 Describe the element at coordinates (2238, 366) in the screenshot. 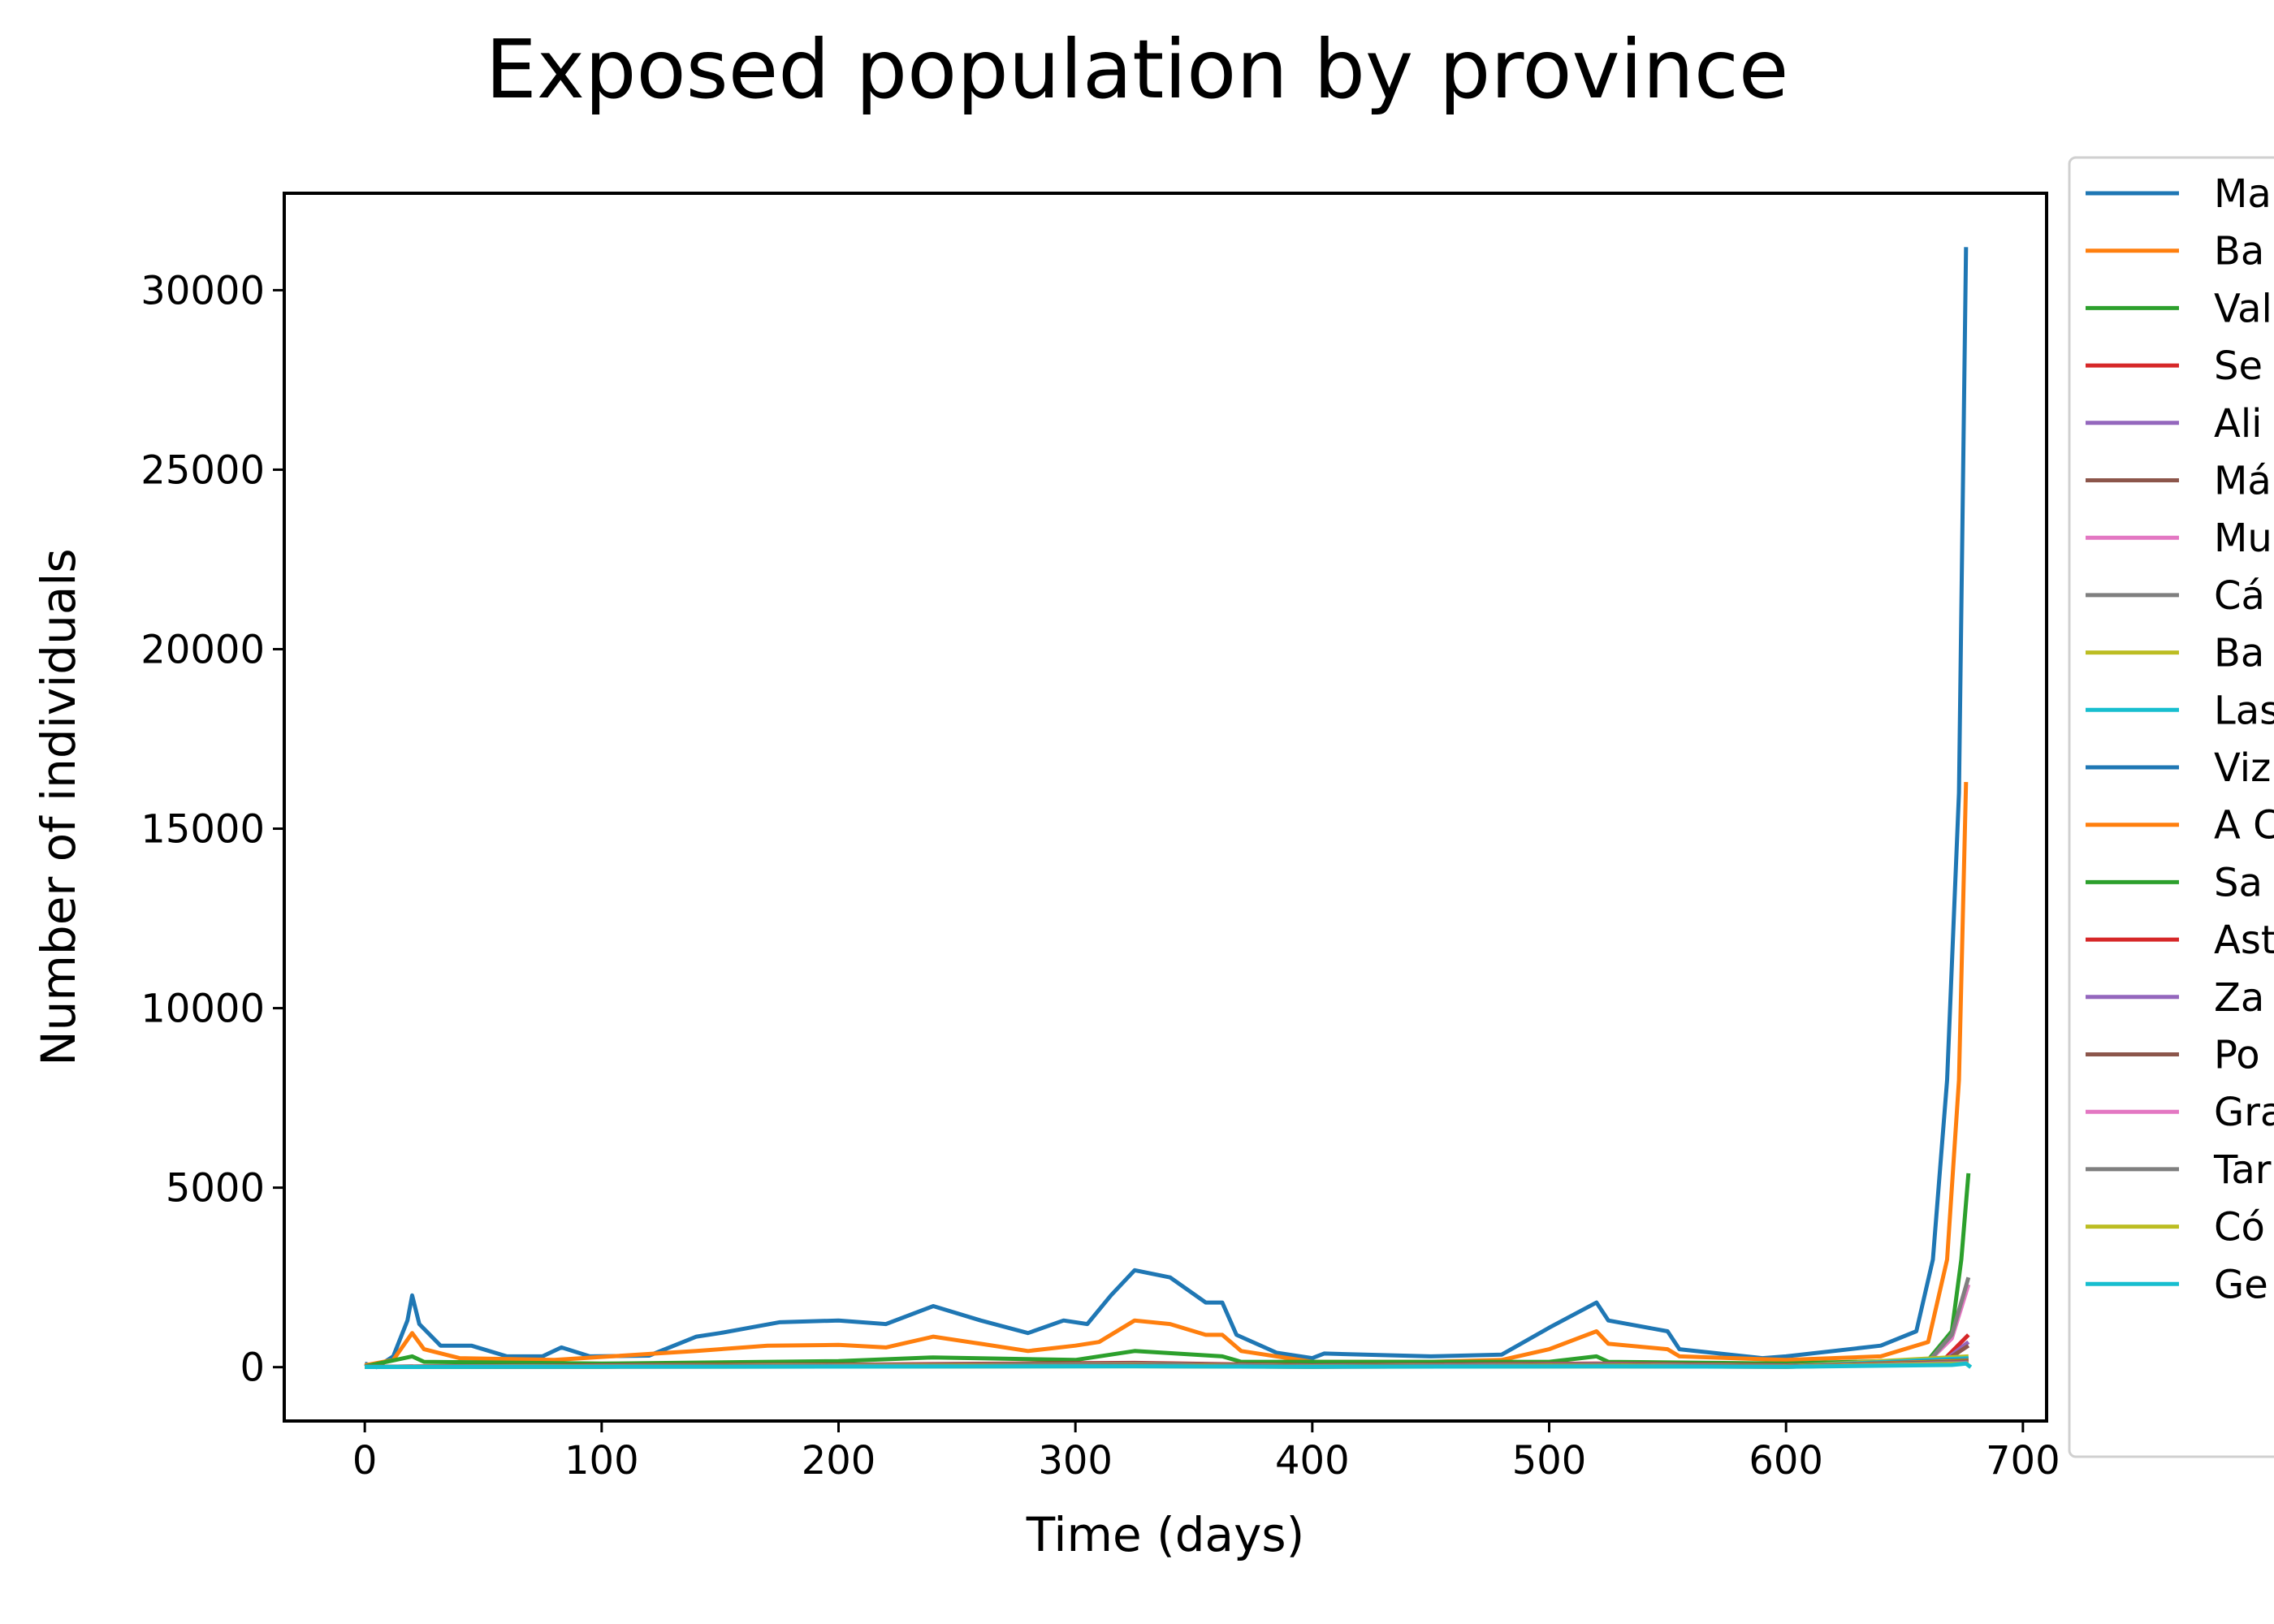

I see `legend-entry-label: Se` at that location.